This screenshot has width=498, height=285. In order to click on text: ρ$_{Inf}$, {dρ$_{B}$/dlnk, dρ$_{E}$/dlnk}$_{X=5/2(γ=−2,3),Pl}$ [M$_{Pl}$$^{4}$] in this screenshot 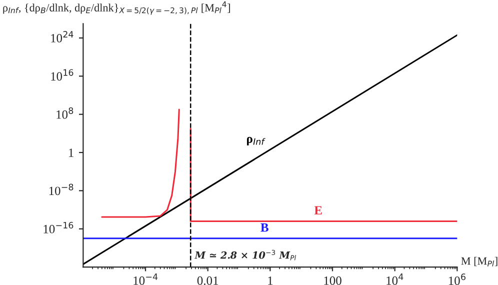, I will do `click(116, 8)`.